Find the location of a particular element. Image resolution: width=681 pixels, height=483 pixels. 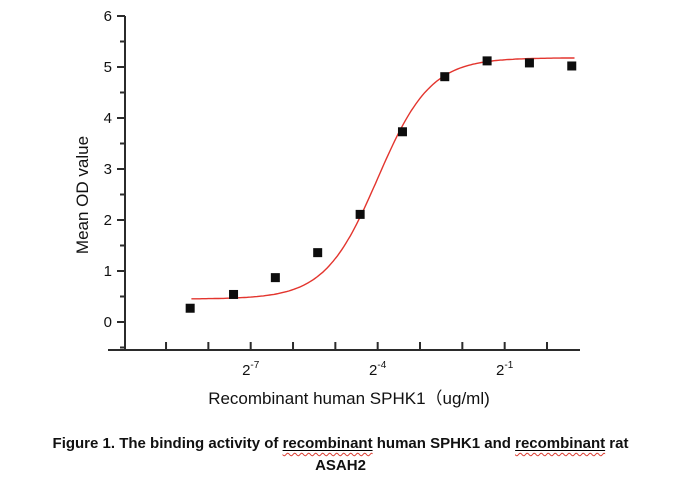

y-tick-label: 1 is located at coordinates (108, 271).